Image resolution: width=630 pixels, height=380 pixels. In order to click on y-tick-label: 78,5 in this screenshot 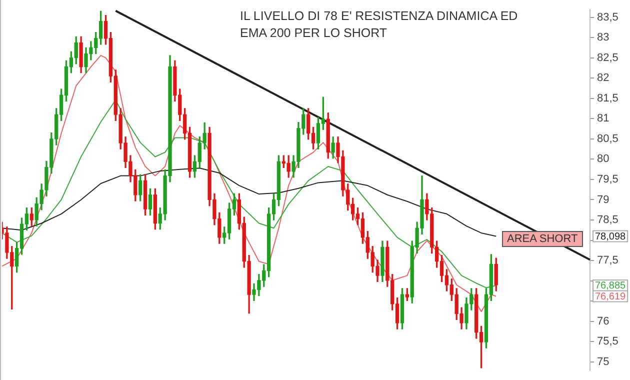, I will do `click(607, 220)`.